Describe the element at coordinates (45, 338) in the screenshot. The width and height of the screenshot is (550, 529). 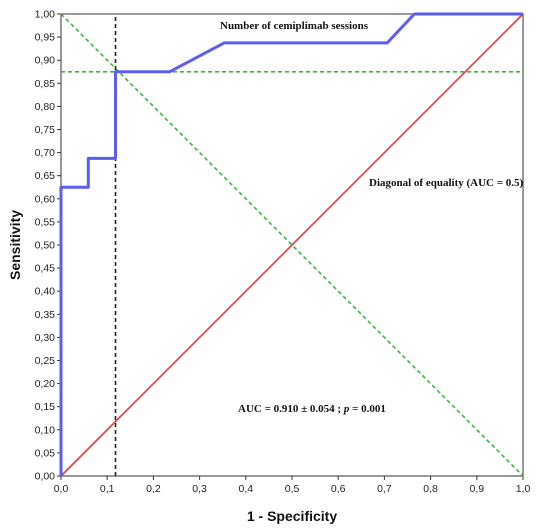
I see `y-tick-label: 0,30` at that location.